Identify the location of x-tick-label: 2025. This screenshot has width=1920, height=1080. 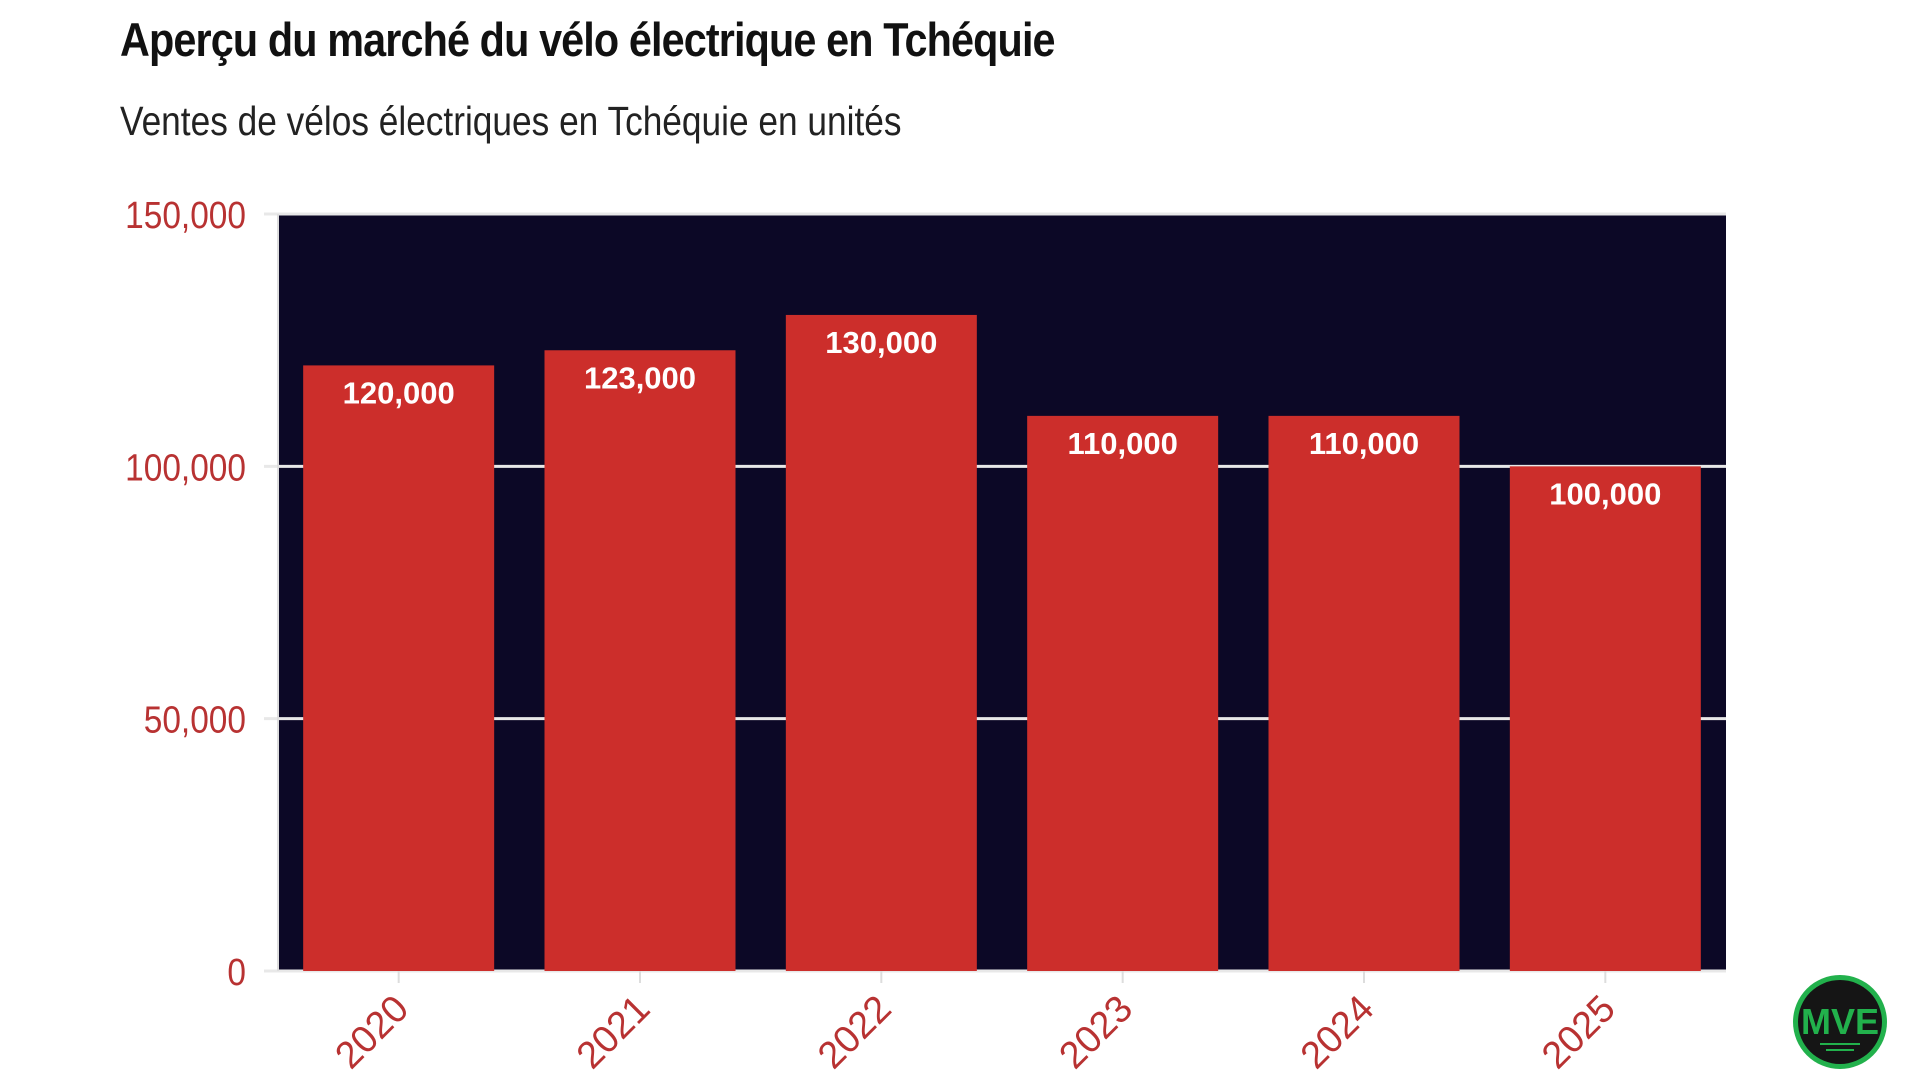
(1578, 1032).